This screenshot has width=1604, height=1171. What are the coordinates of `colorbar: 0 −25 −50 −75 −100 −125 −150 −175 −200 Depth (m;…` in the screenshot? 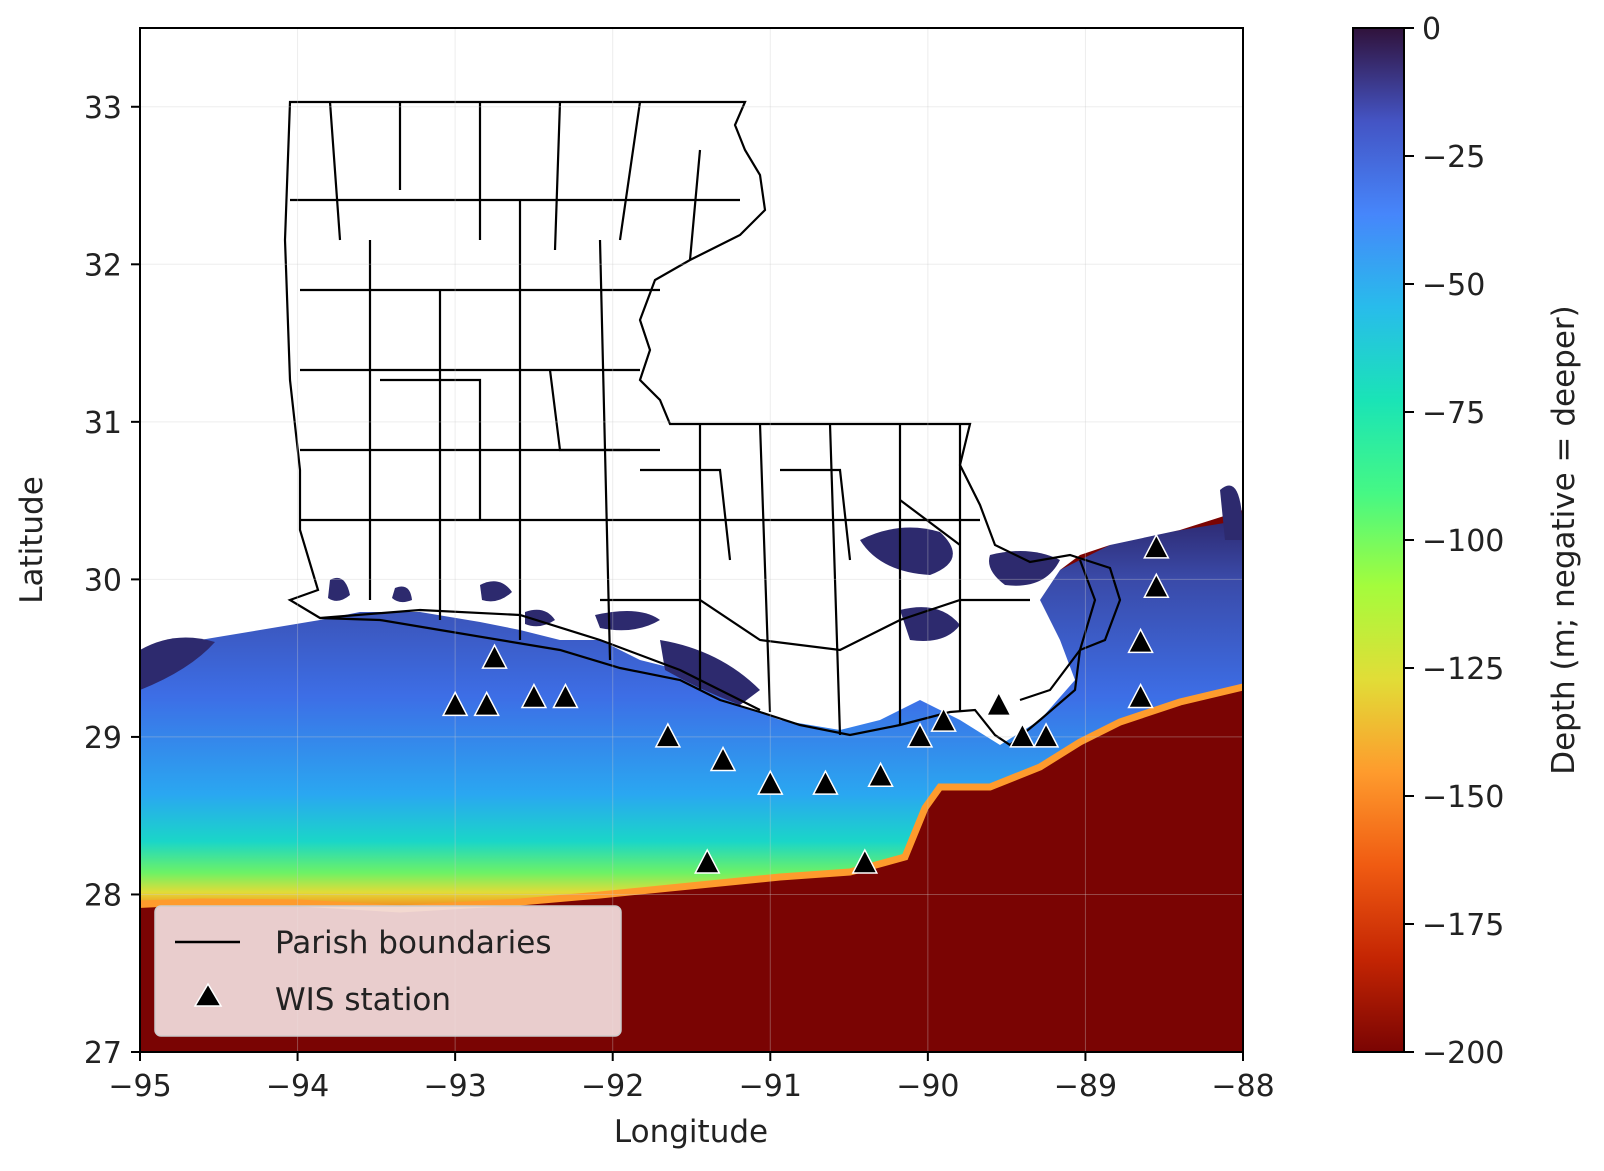 It's located at (1467, 541).